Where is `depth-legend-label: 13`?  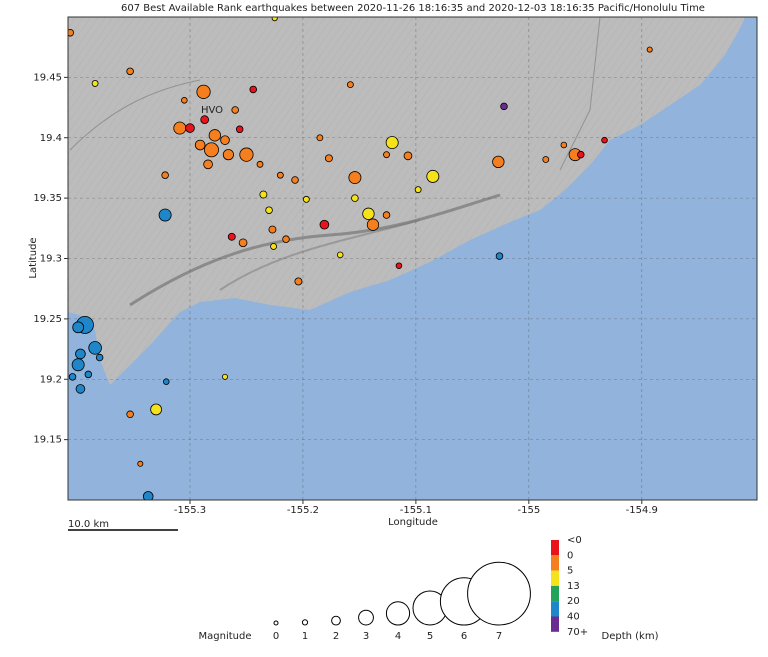 depth-legend-label: 13 is located at coordinates (573, 586).